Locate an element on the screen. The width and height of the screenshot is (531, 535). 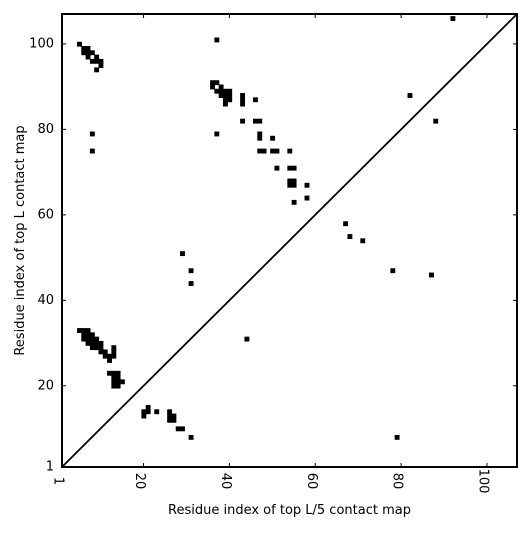
y-tick-label: 60 is located at coordinates (45, 214).